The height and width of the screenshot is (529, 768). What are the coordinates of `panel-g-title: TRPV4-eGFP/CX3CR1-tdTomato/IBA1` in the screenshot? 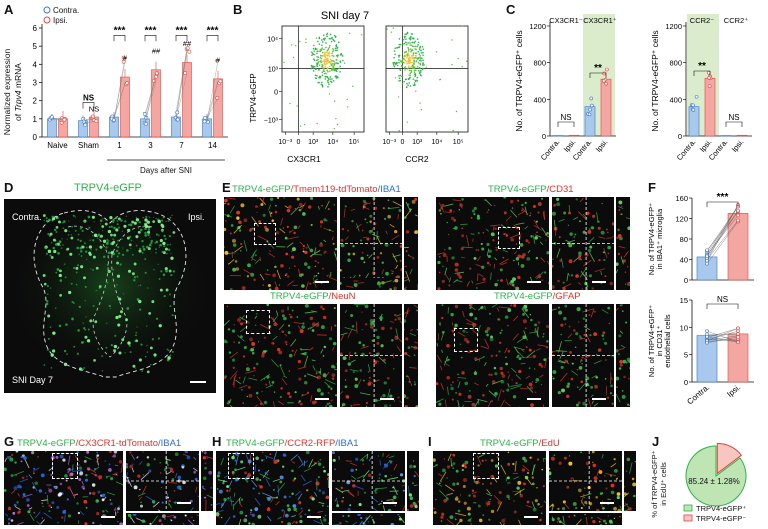 It's located at (99, 443).